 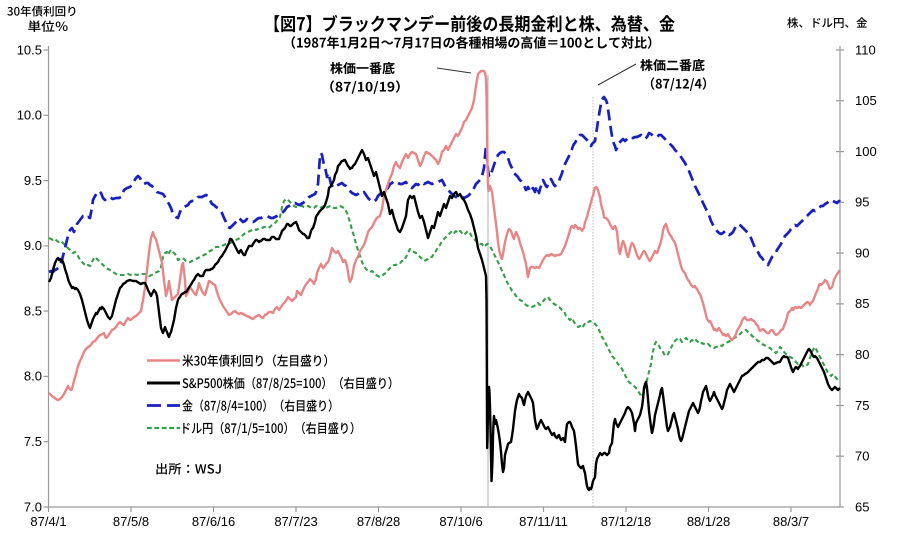 What do you see at coordinates (708, 521) in the screenshot?
I see `svg-text: 88/1/28` at bounding box center [708, 521].